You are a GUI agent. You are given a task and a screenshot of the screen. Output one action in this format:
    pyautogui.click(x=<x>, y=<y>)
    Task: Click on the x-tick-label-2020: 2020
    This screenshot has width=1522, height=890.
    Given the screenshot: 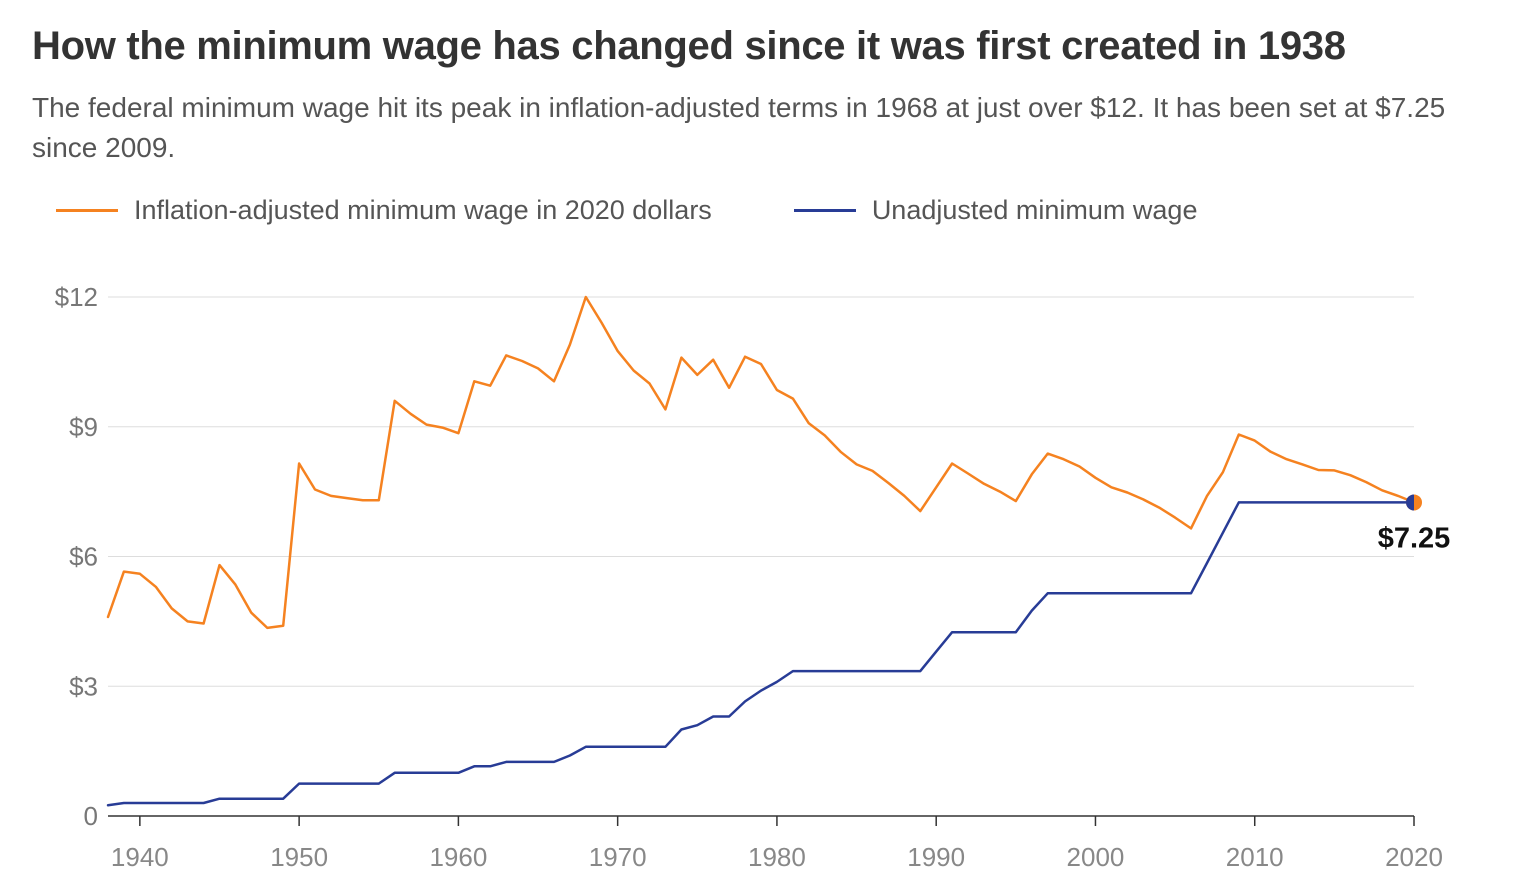 What is the action you would take?
    pyautogui.click(x=1414, y=857)
    